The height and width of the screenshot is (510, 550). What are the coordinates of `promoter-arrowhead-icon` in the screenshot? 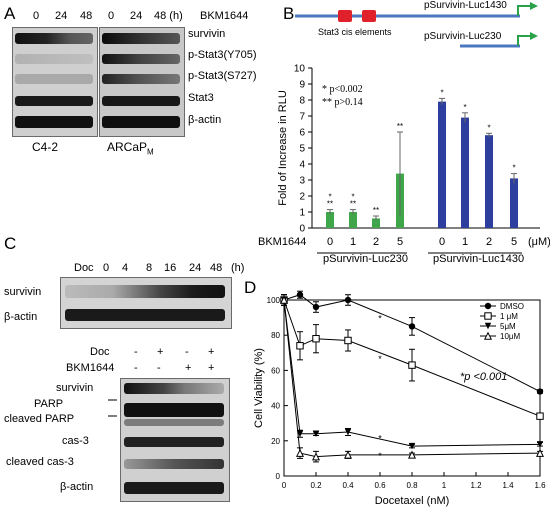 It's located at (534, 6).